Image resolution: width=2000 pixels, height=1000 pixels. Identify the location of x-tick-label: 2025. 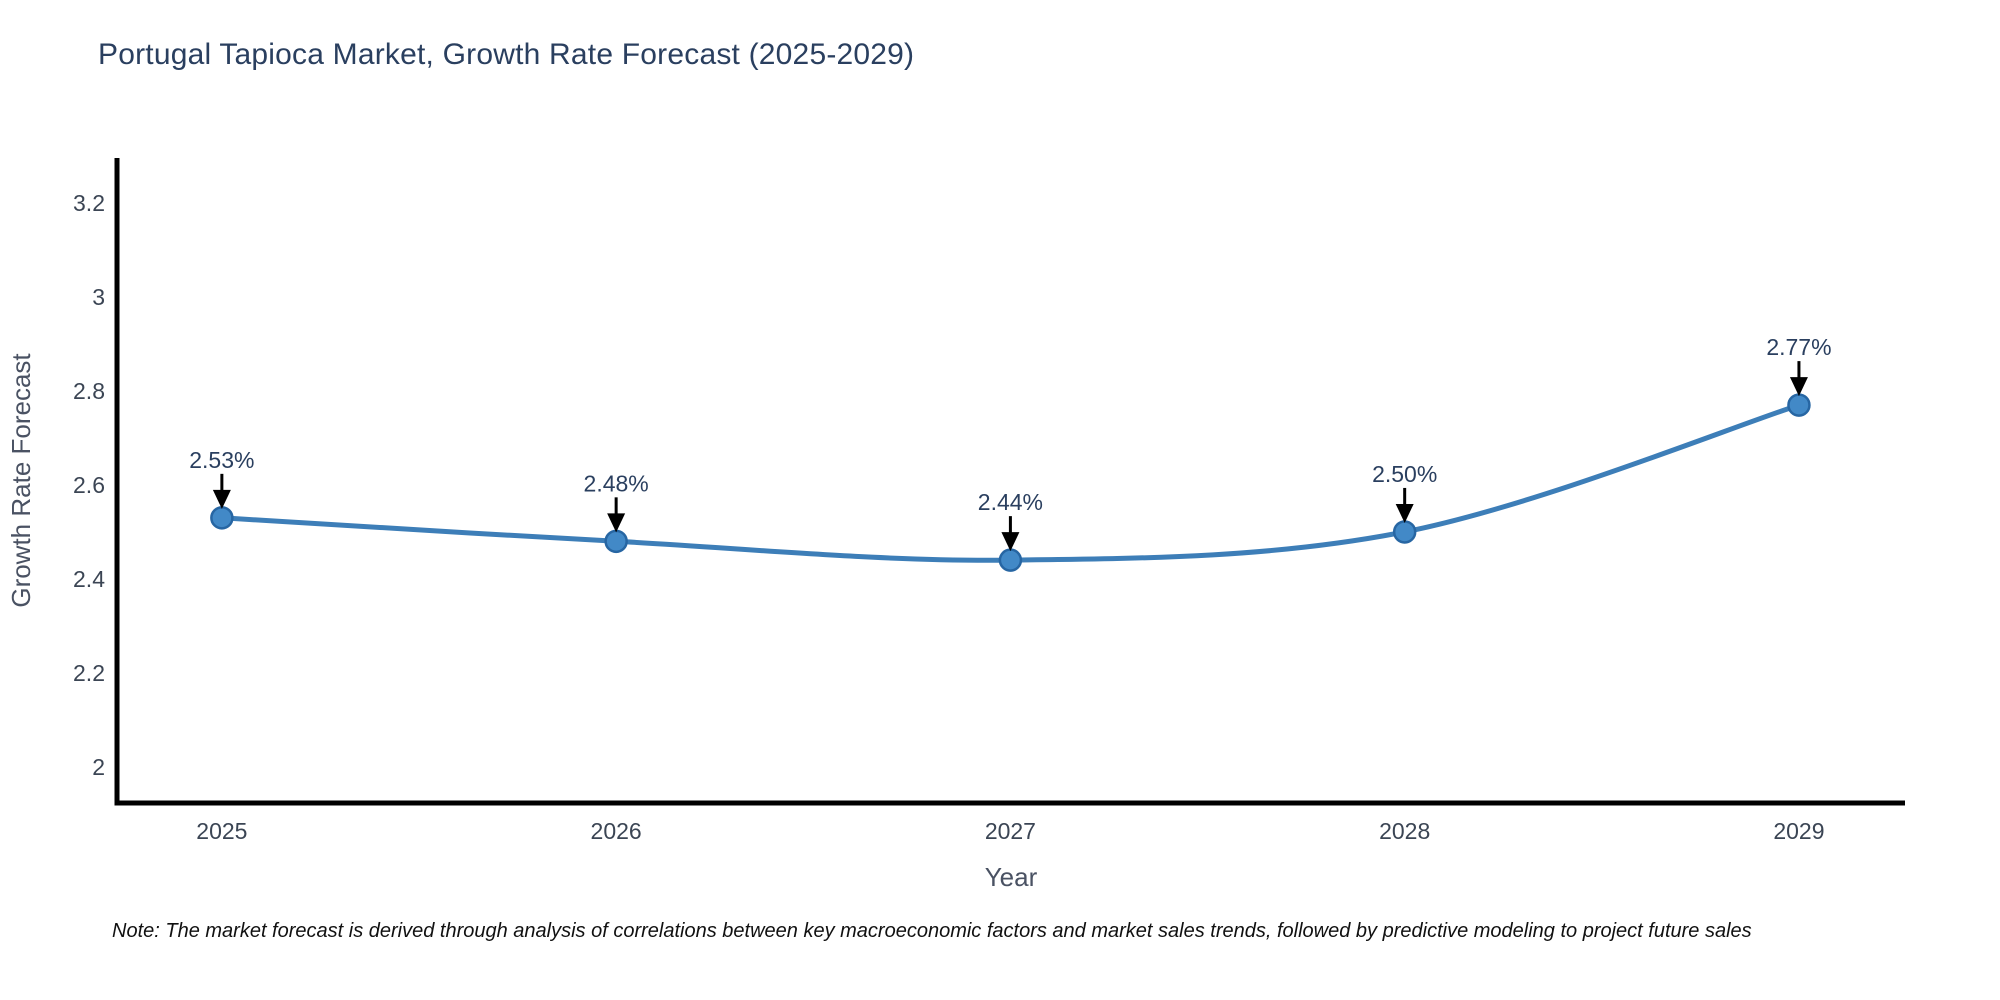
(221, 831).